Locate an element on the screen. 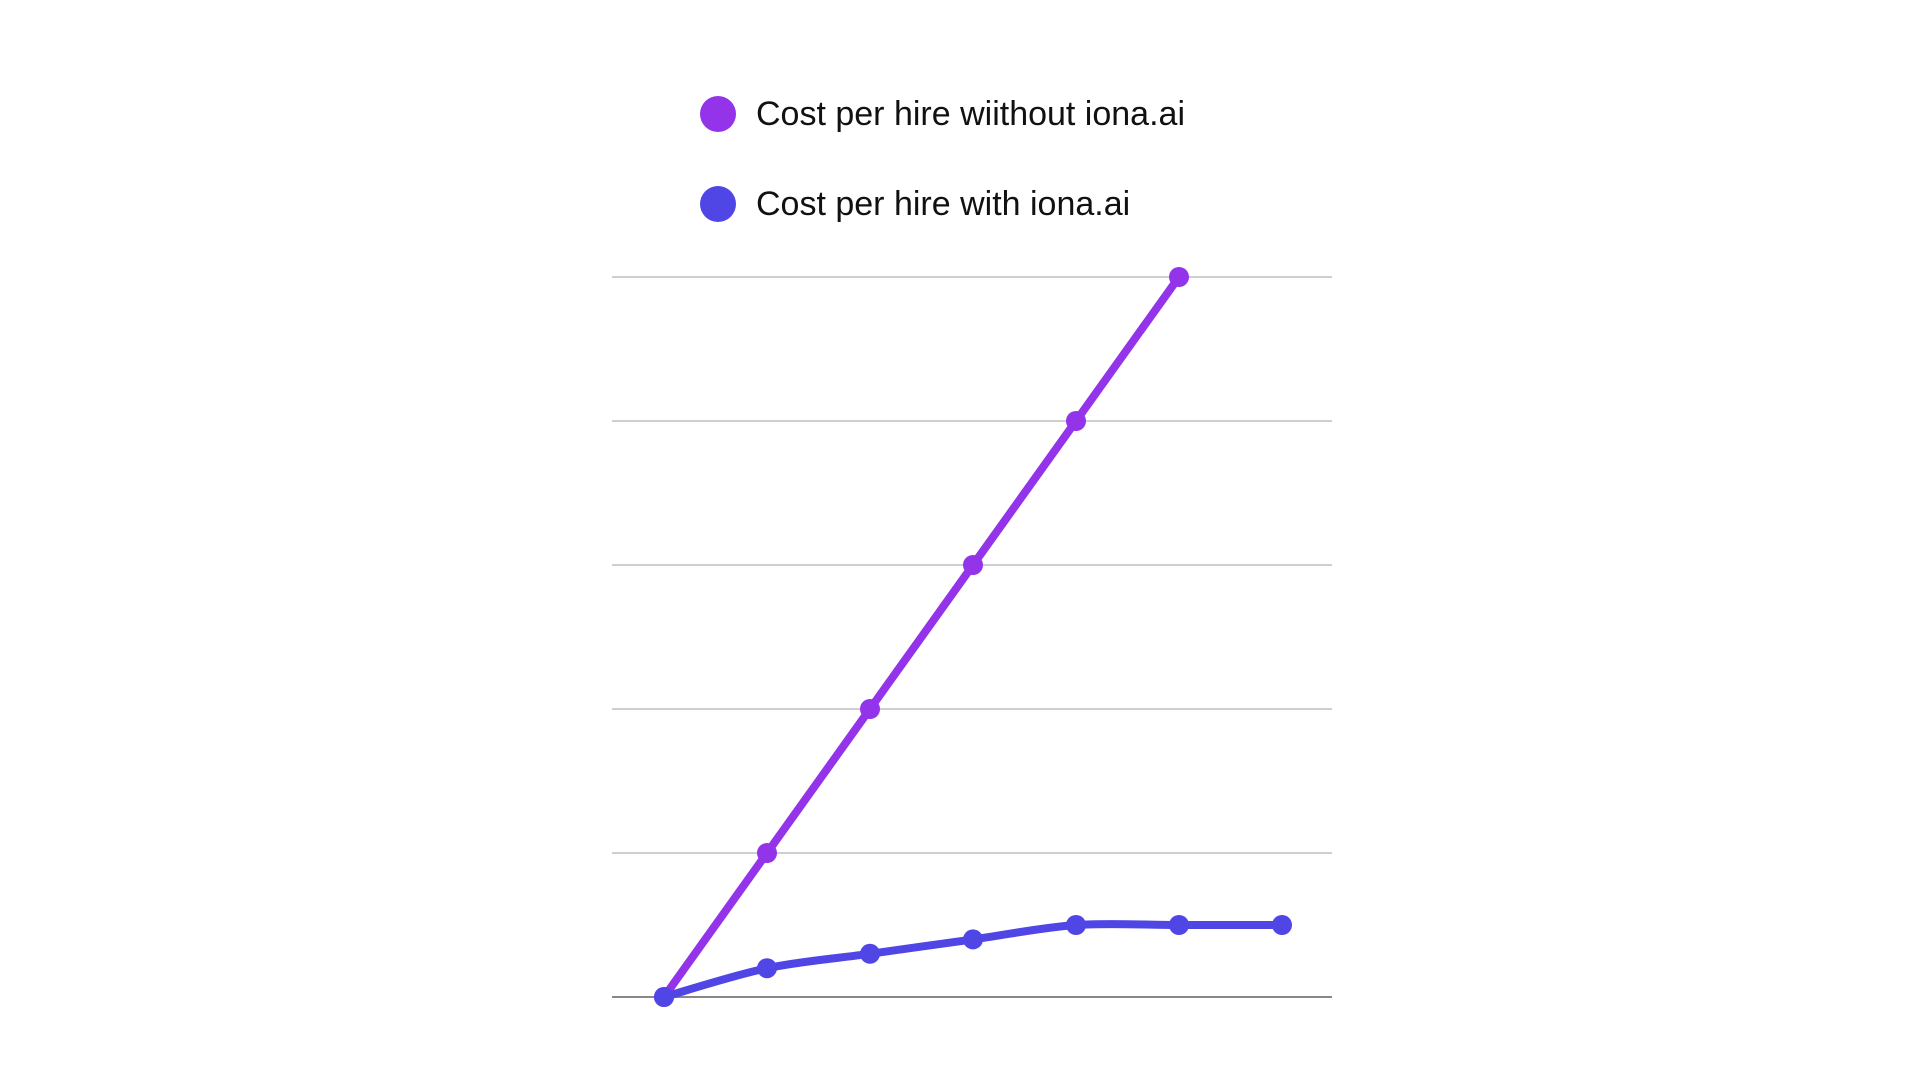 This screenshot has width=1920, height=1080. legend-item-with-iona: Cost per hire with iona.ai is located at coordinates (942, 204).